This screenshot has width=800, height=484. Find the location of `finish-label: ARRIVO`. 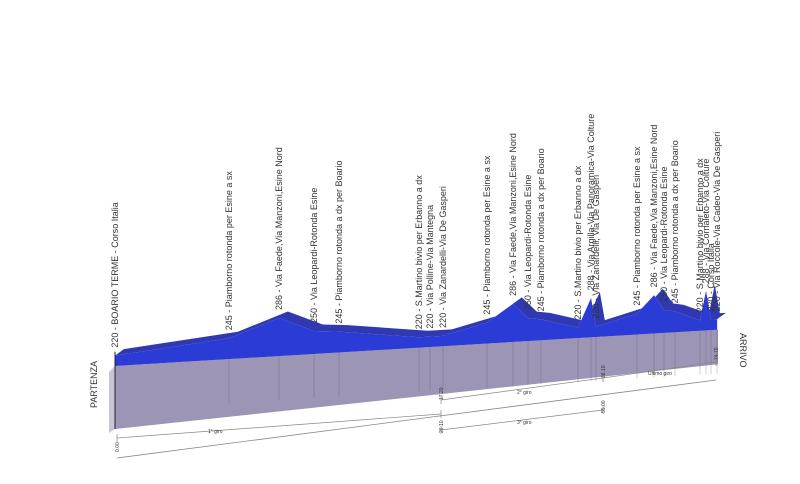

finish-label: ARRIVO is located at coordinates (743, 350).